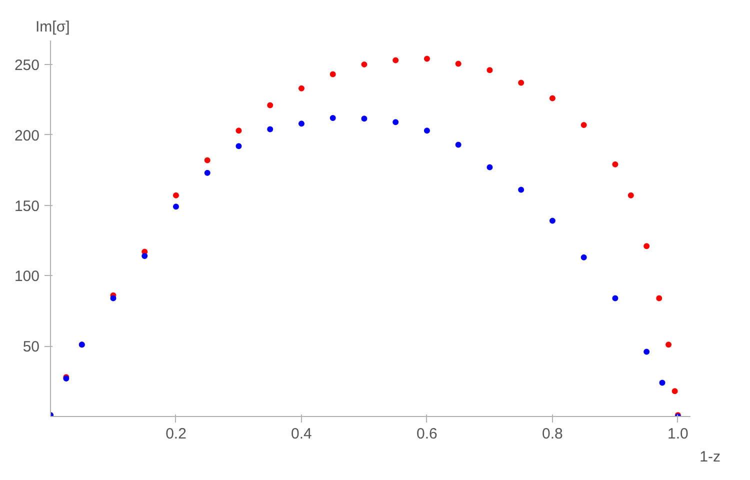 Image resolution: width=750 pixels, height=480 pixels. Describe the element at coordinates (427, 434) in the screenshot. I see `x-tick-label: 0.6` at that location.